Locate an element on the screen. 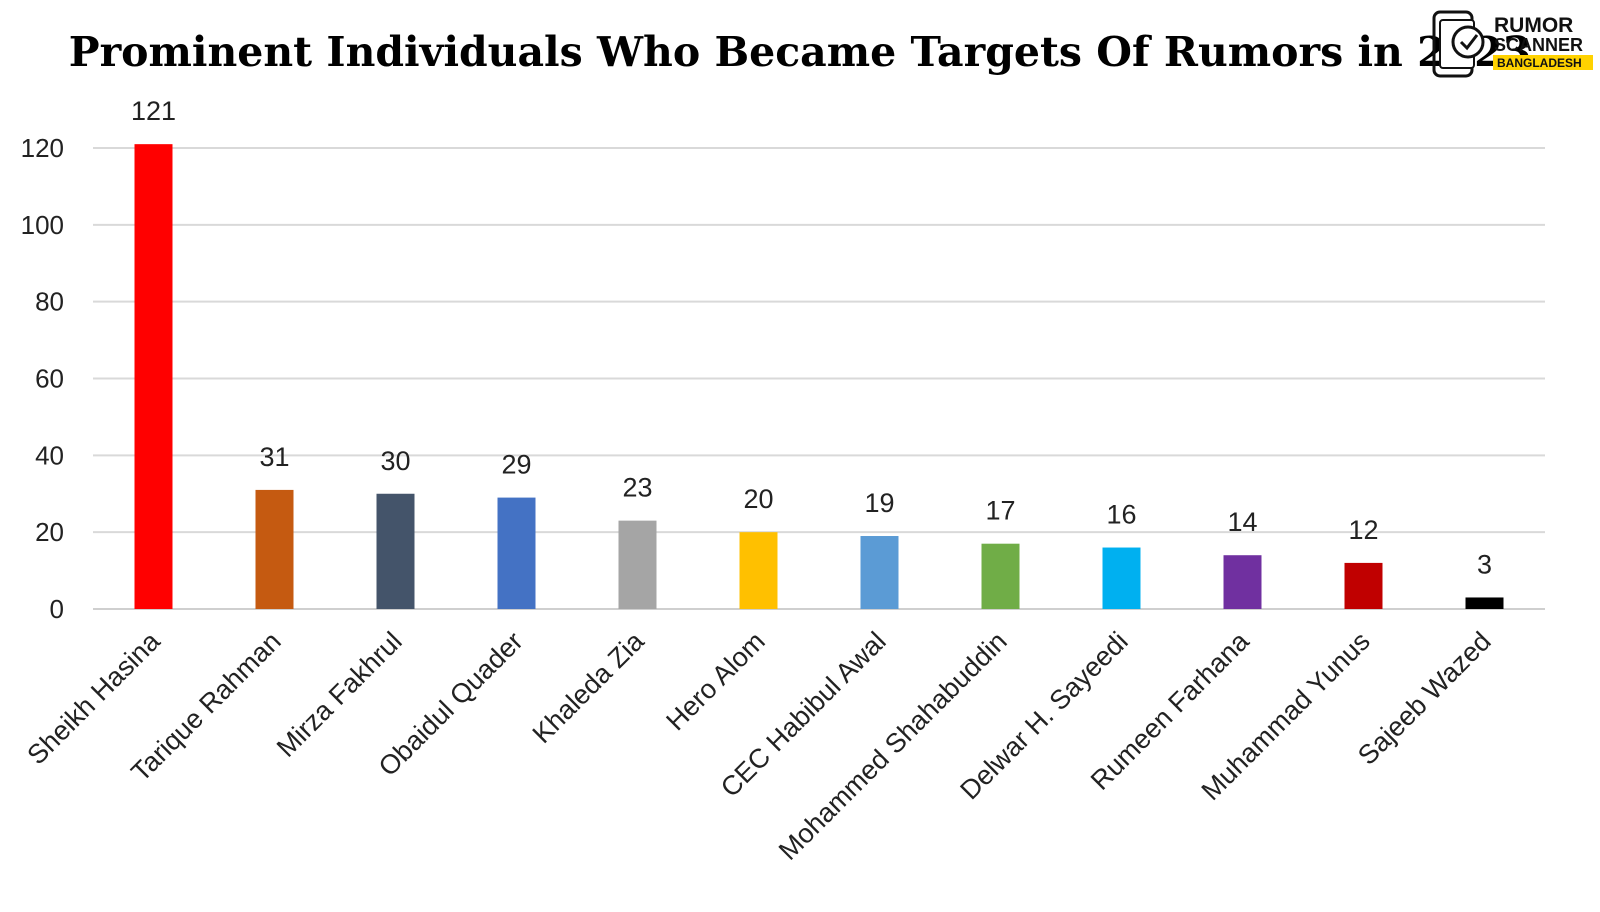 This screenshot has height=912, width=1600. y-tick-label: 80 is located at coordinates (49, 302).